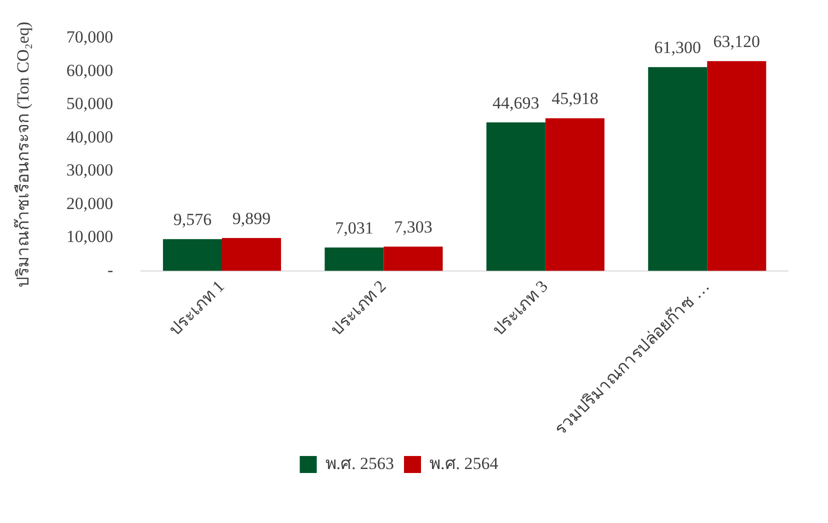 The width and height of the screenshot is (828, 523). I want to click on data-label: 45,918, so click(575, 98).